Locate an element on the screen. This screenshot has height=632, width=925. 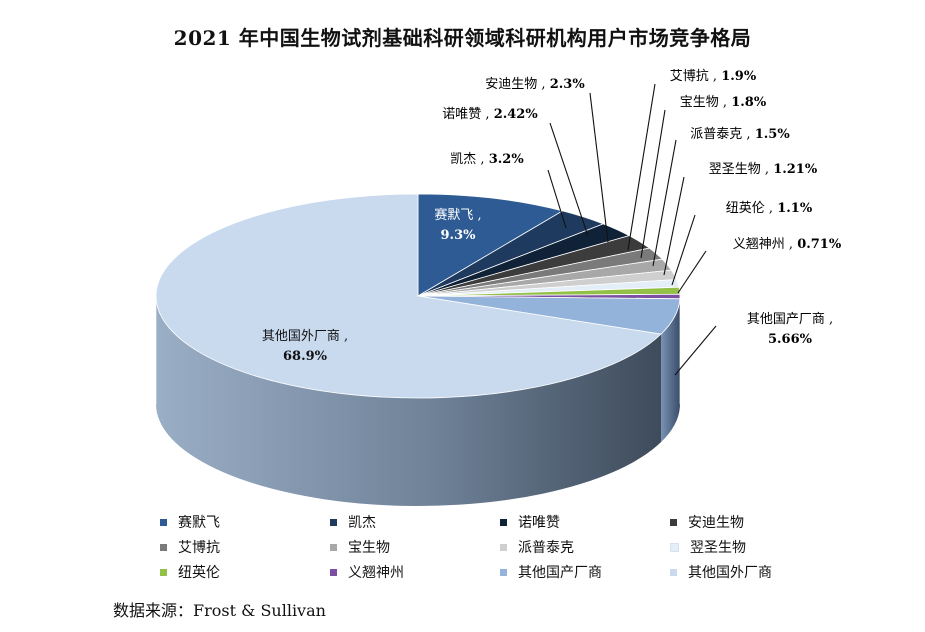
legend-item: 纽英伦 is located at coordinates (190, 572).